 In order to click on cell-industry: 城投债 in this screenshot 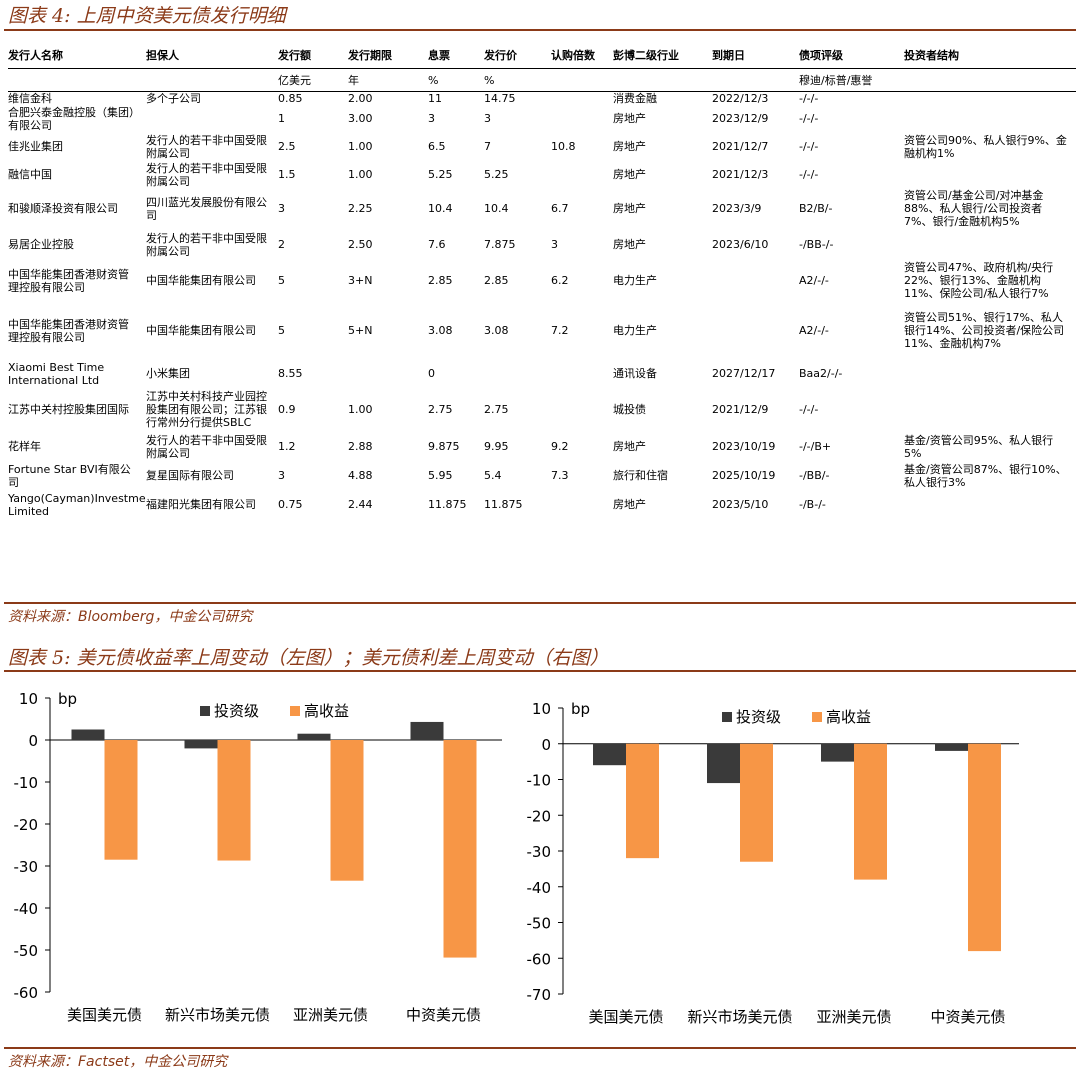, I will do `click(629, 409)`.